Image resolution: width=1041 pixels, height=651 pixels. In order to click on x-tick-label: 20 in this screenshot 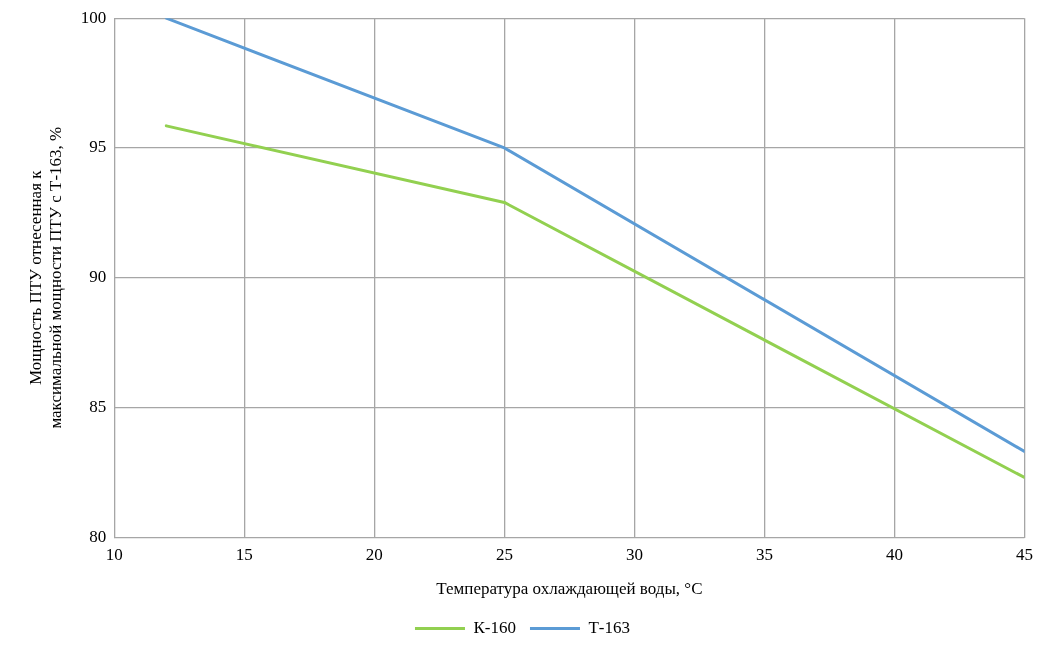, I will do `click(374, 554)`.